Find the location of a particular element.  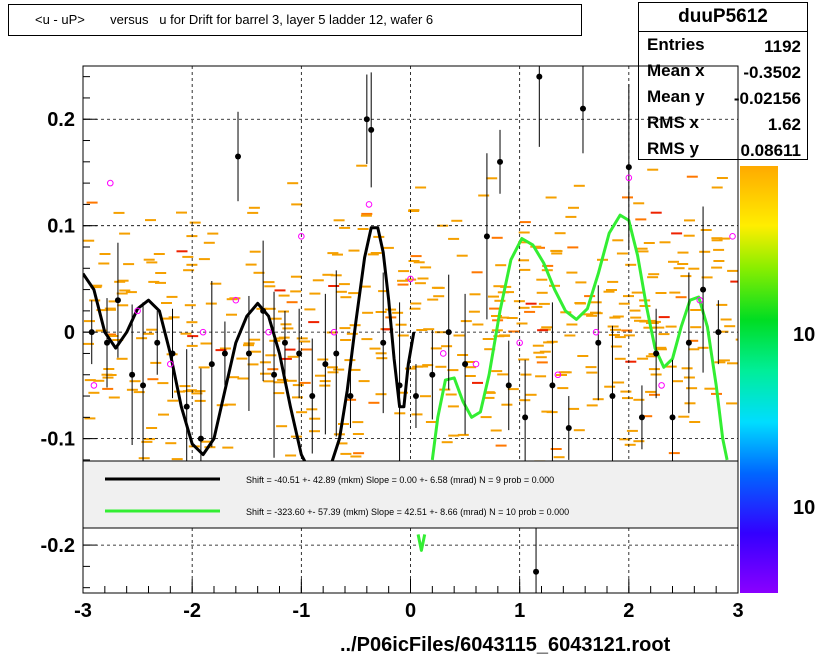

y-tick-label: 0.1 is located at coordinates (61, 227).